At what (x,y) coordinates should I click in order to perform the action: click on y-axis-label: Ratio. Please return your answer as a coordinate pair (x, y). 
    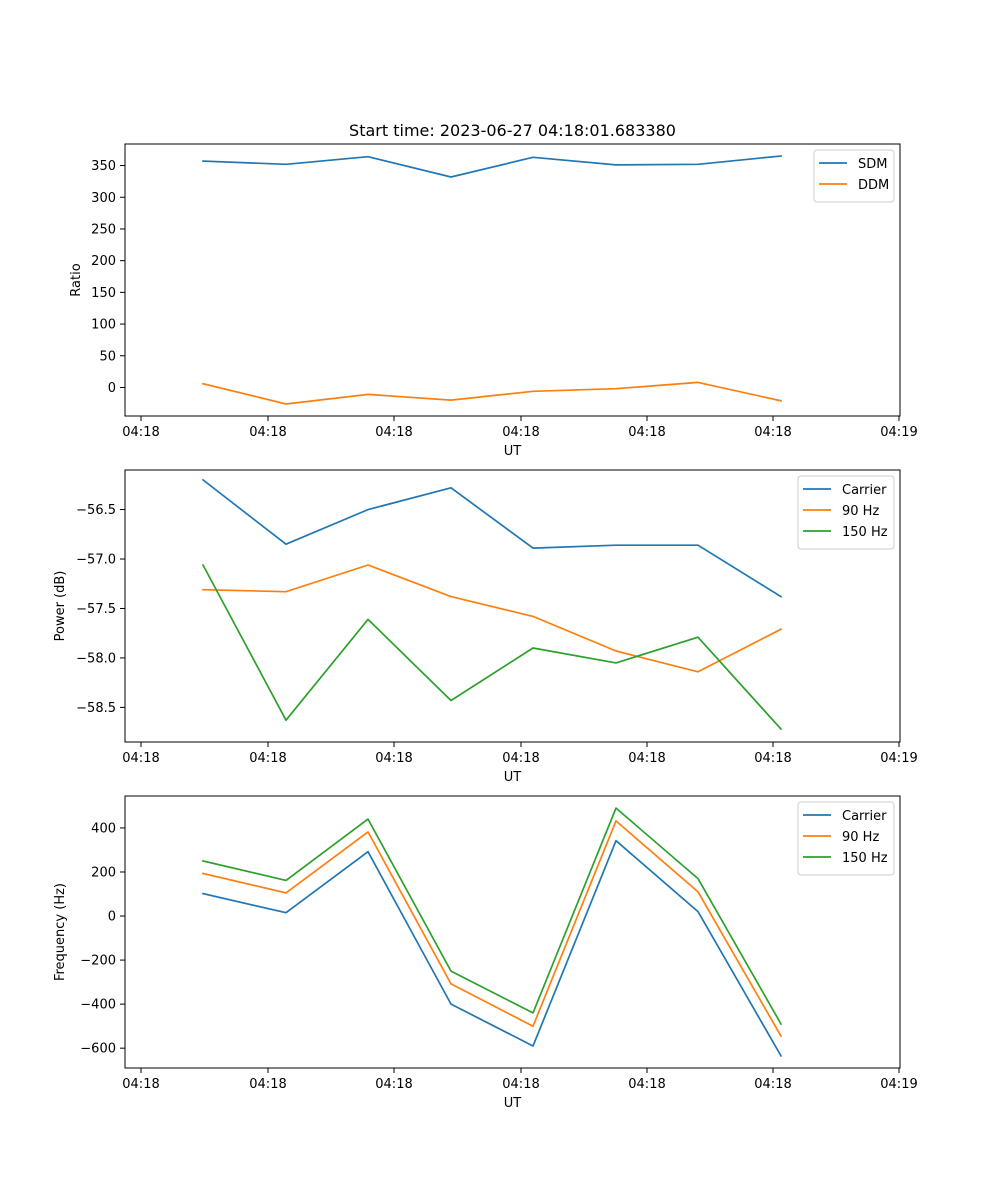
    Looking at the image, I should click on (76, 279).